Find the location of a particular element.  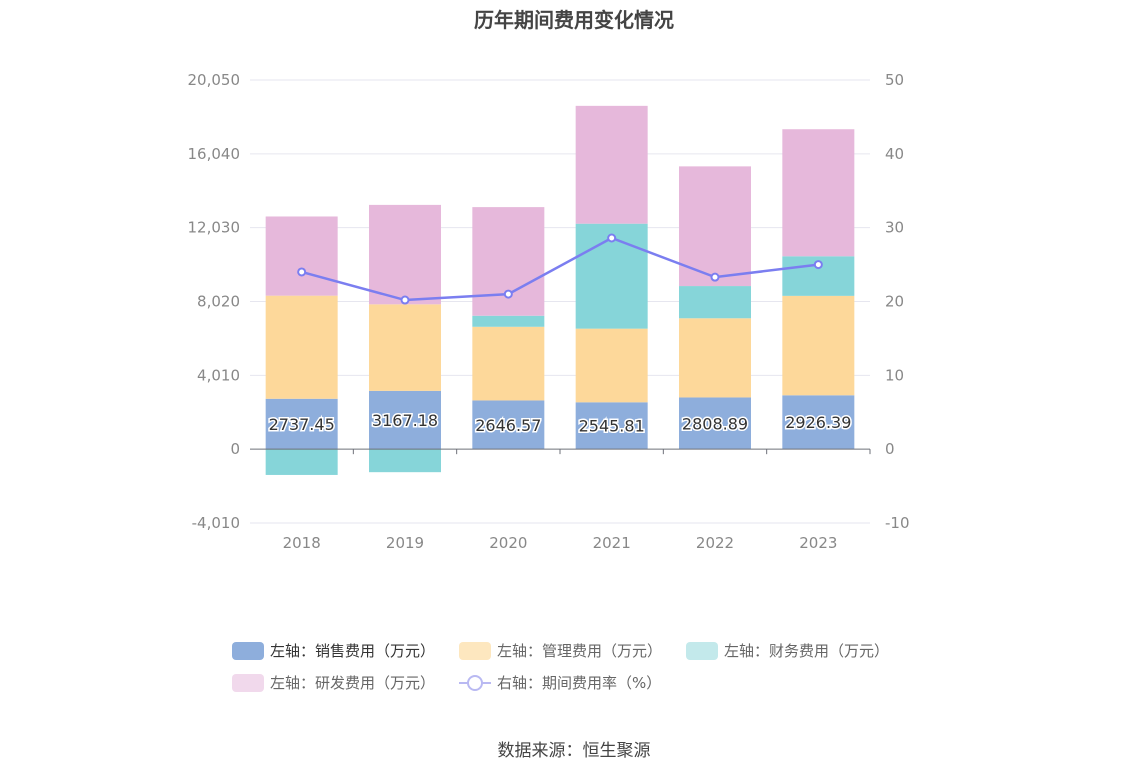

right-axis-tick-label: -10 is located at coordinates (897, 523).